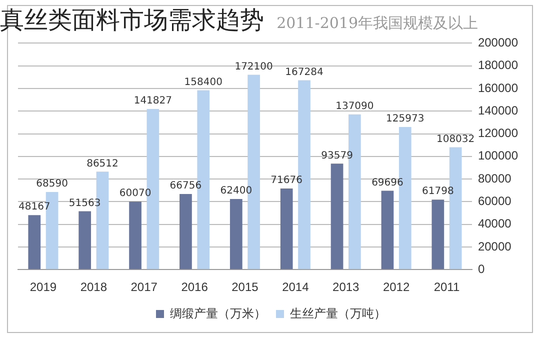  I want to click on x-tick-label: 2012, so click(396, 287).